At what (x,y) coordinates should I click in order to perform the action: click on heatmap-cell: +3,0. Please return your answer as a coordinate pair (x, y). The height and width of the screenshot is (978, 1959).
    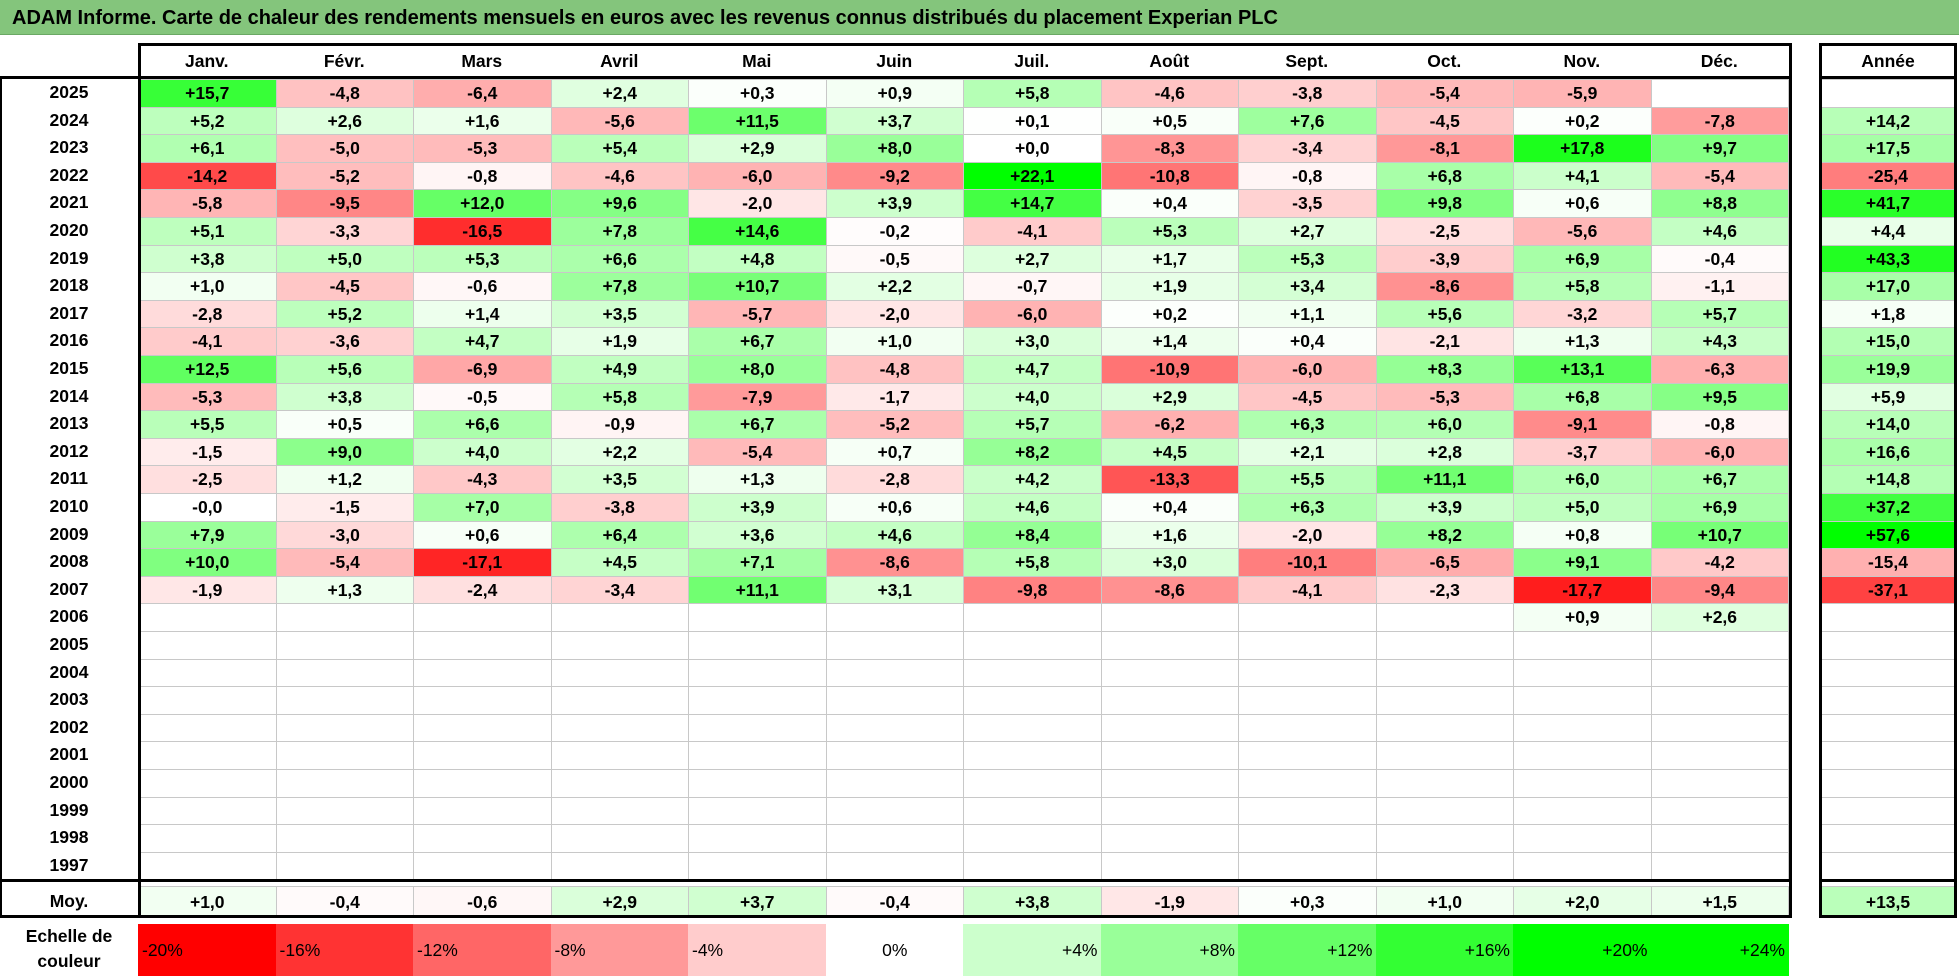
    Looking at the image, I should click on (1169, 562).